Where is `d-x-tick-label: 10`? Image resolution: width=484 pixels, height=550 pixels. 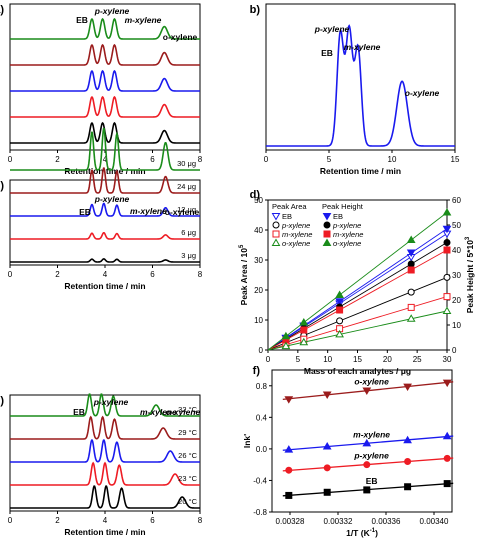
d-x-tick-label: 10 is located at coordinates (327, 359).